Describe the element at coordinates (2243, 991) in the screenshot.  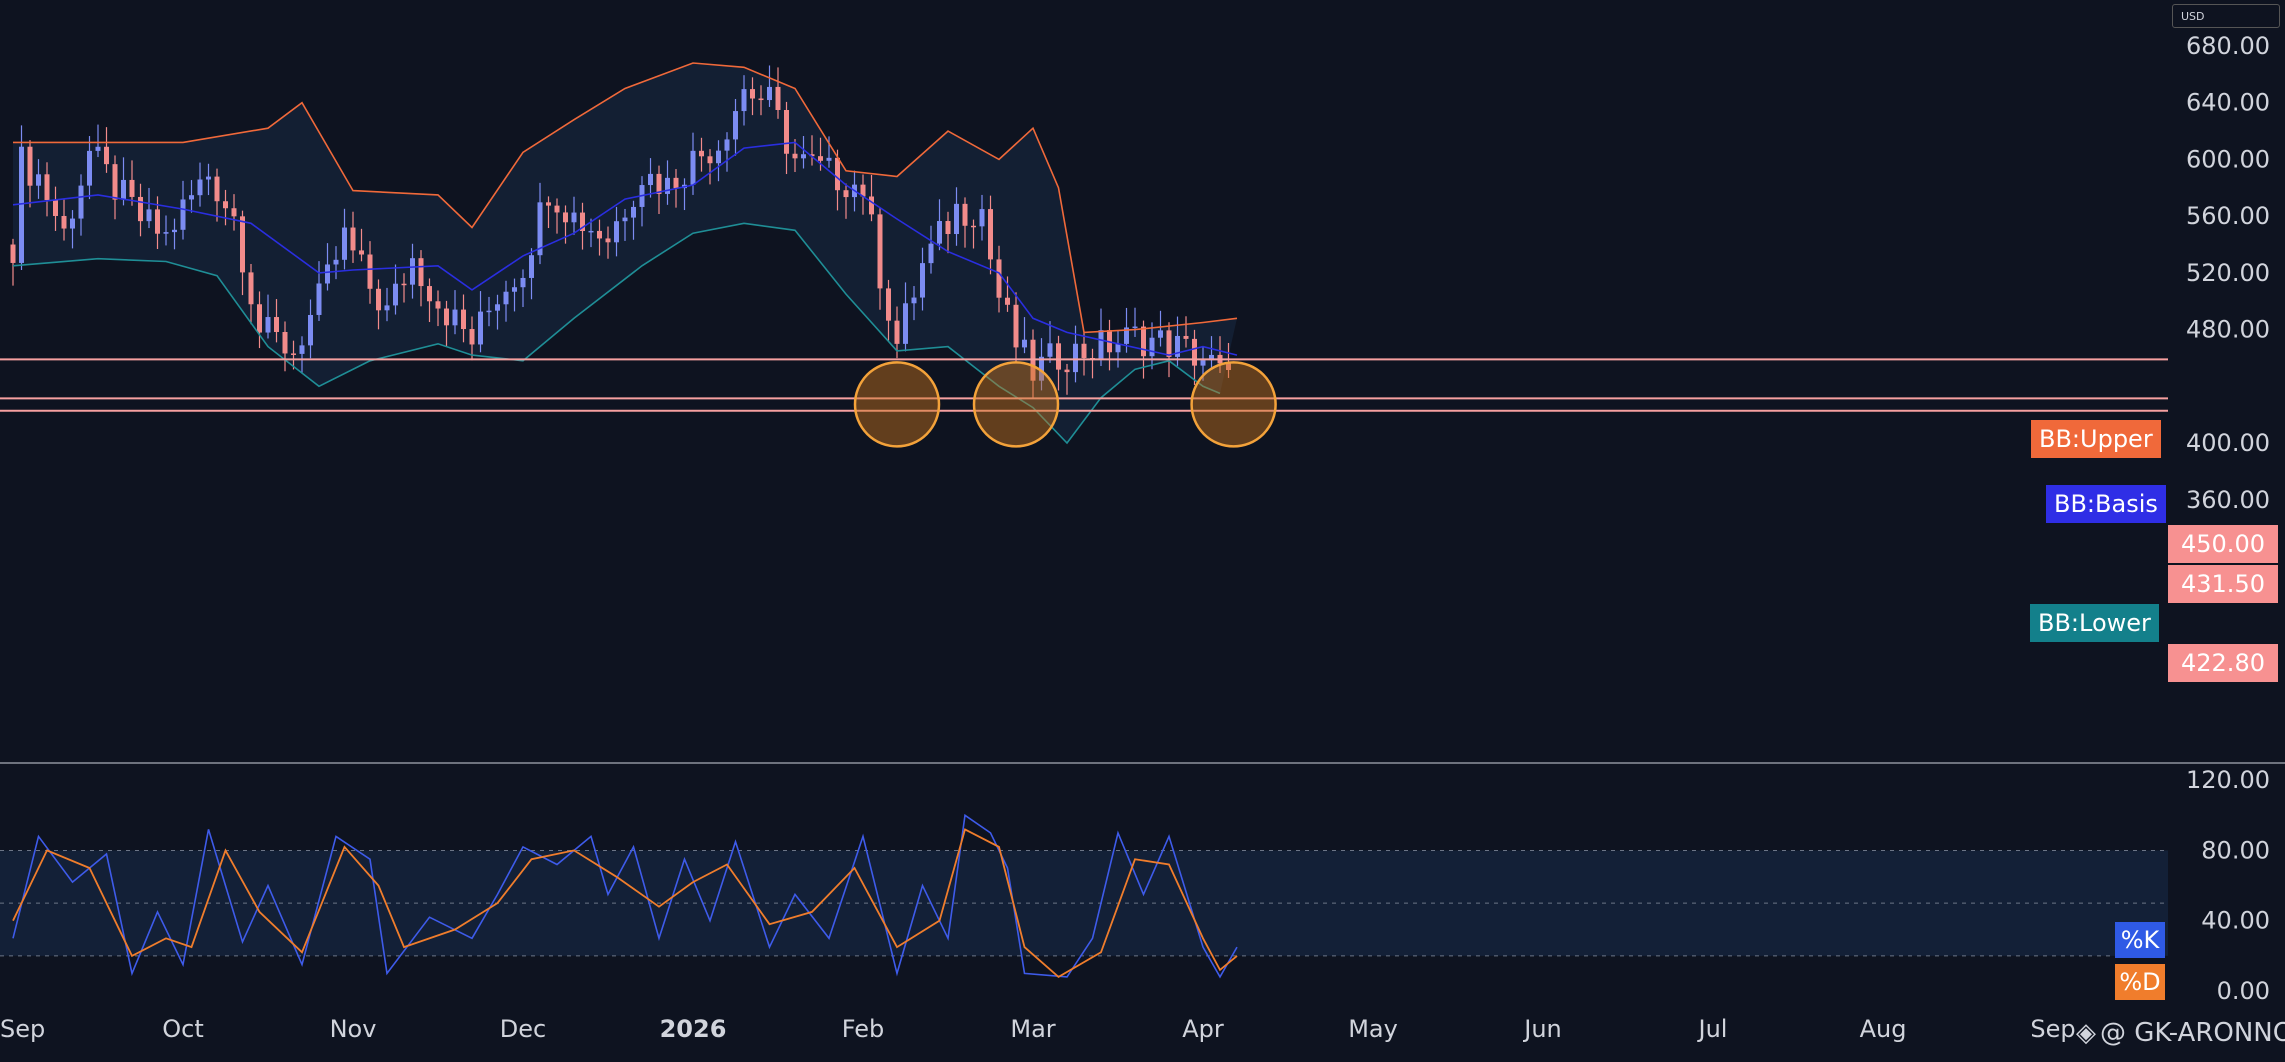
I see `stoch-tick: 0.00` at that location.